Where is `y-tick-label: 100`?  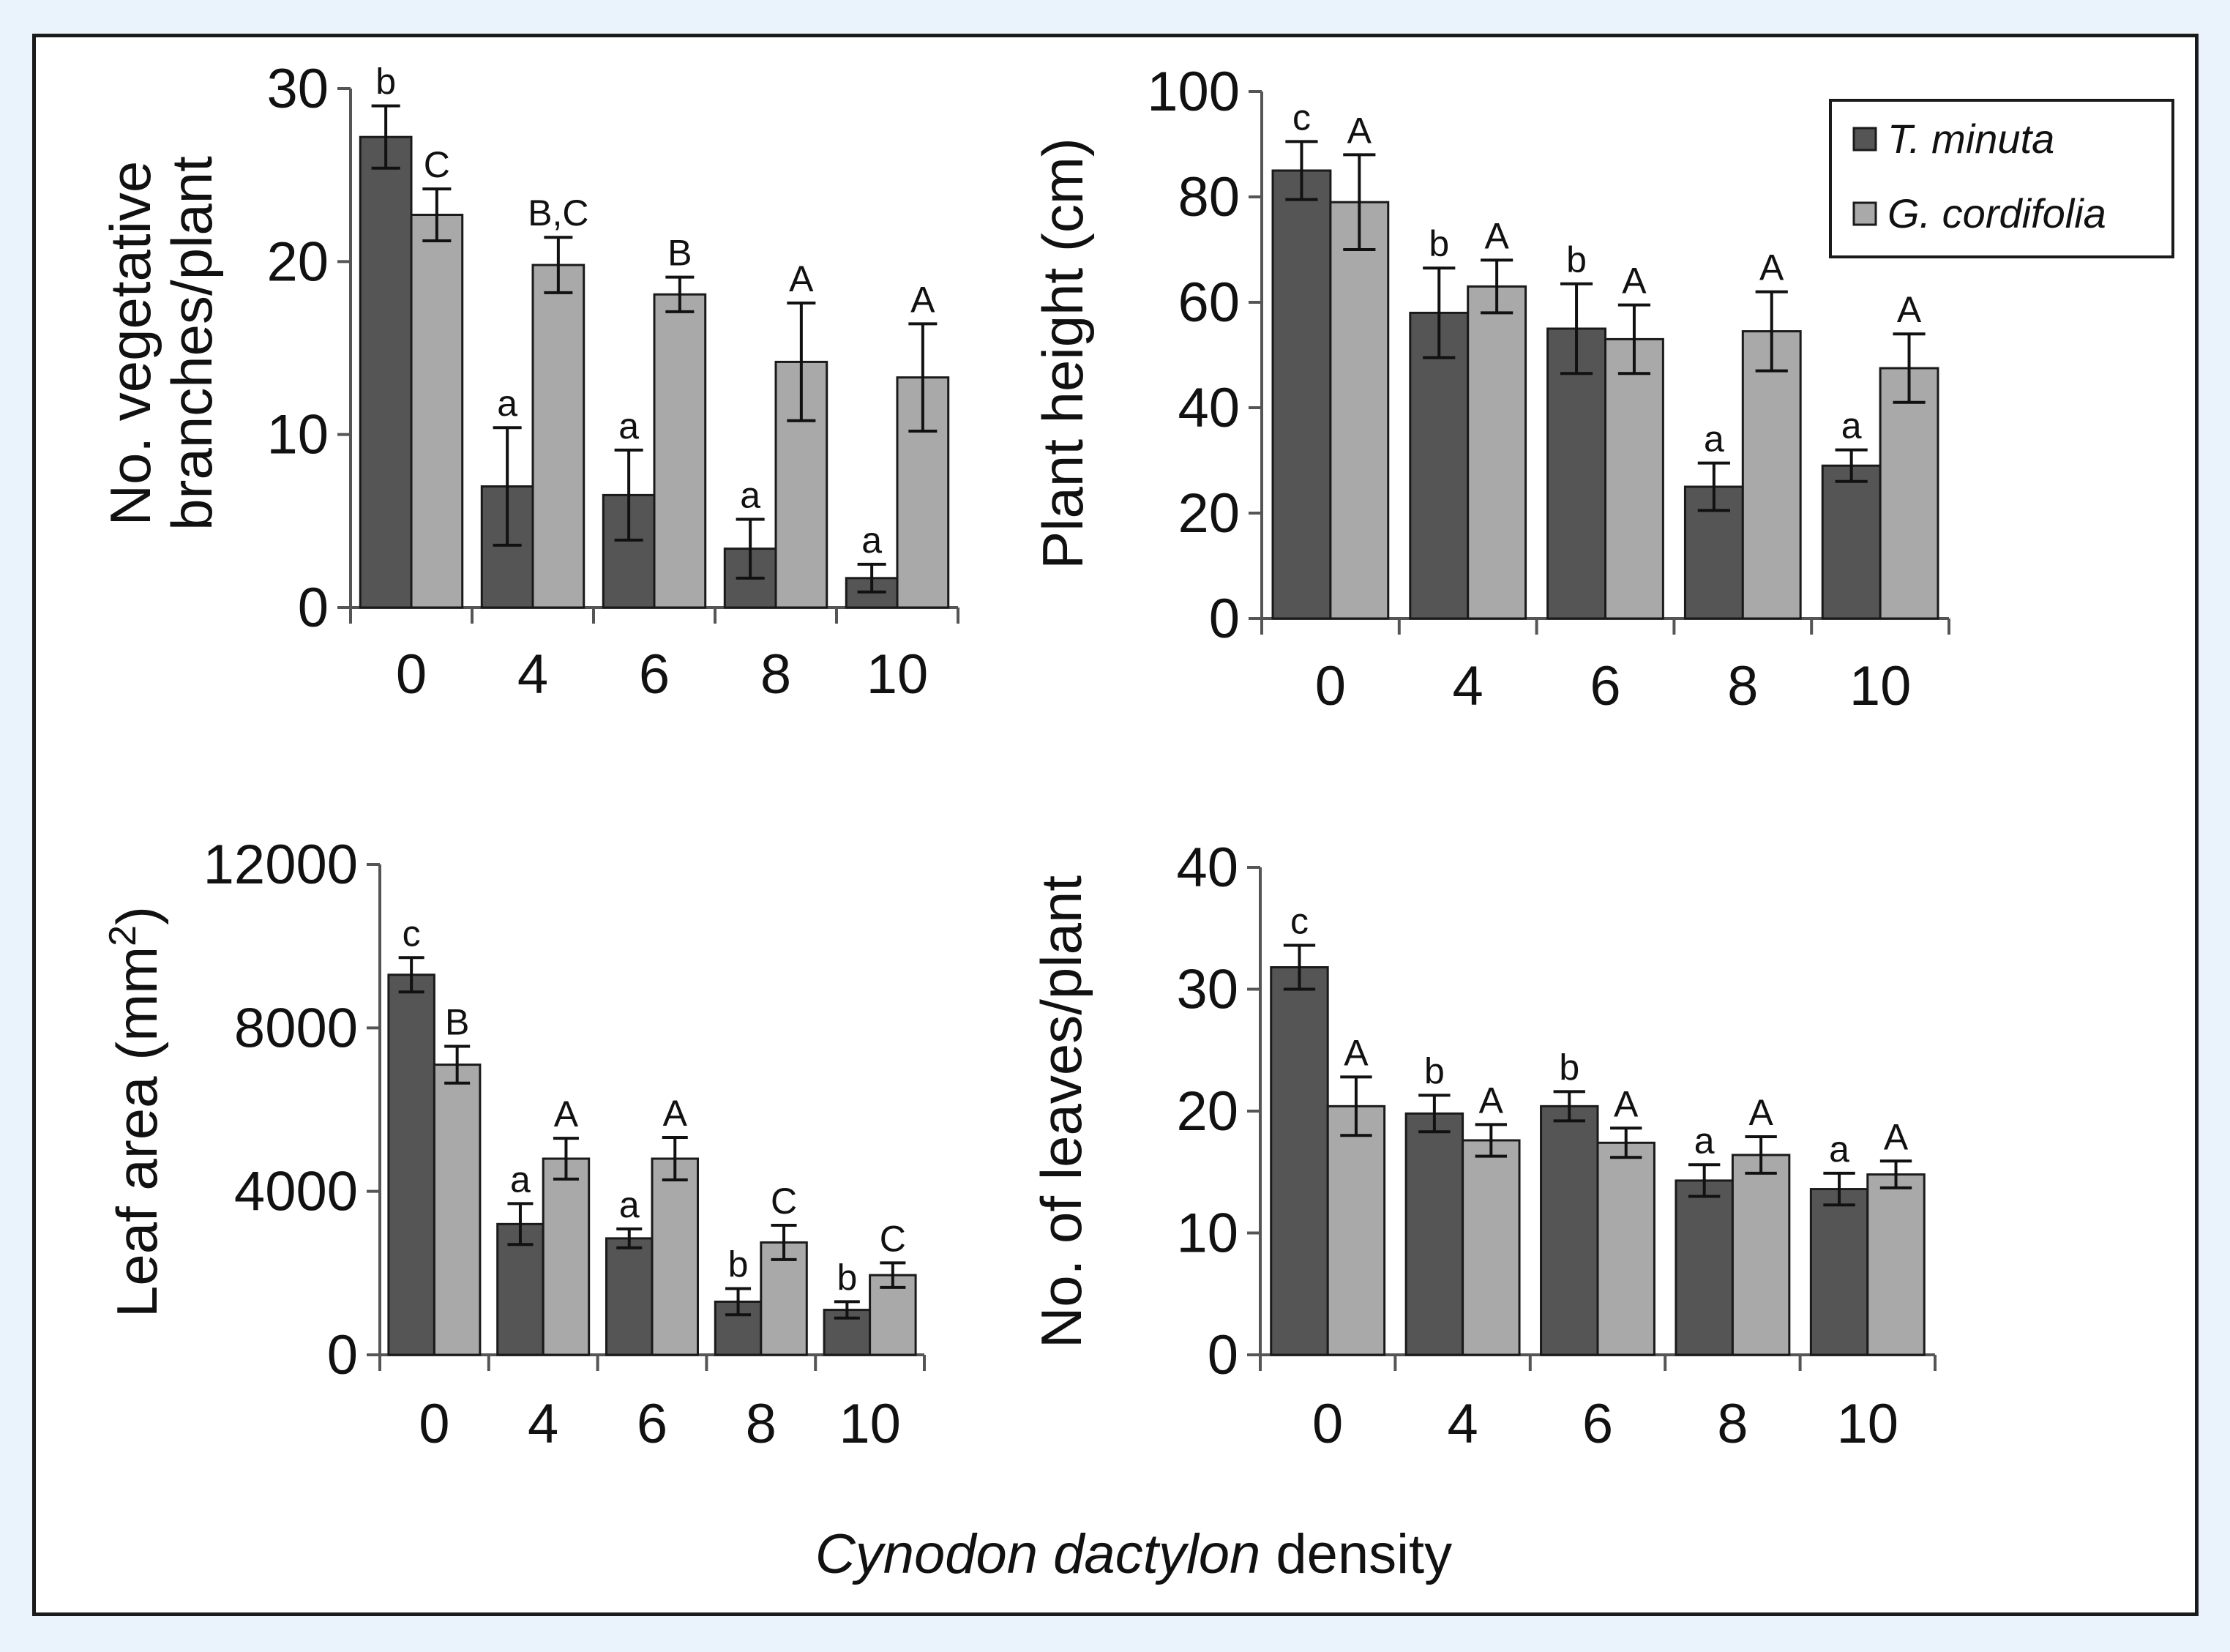 y-tick-label: 100 is located at coordinates (1193, 92).